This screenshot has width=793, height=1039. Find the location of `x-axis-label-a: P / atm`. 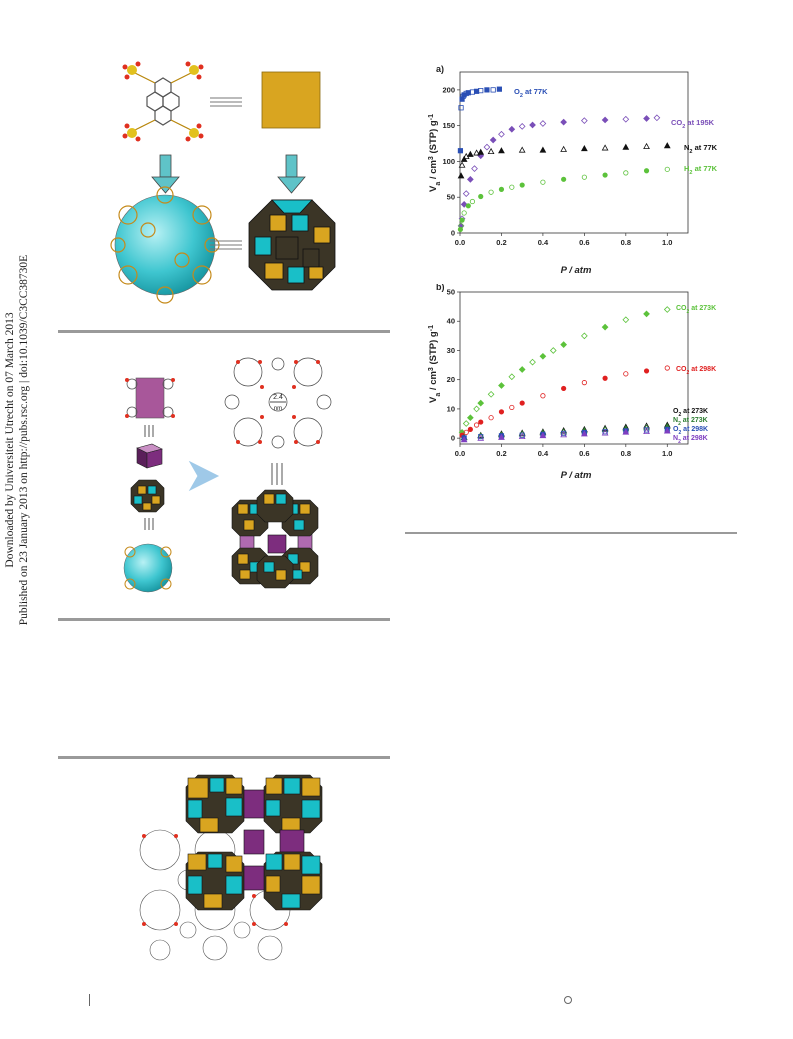

x-axis-label-a: P / atm is located at coordinates (576, 270).